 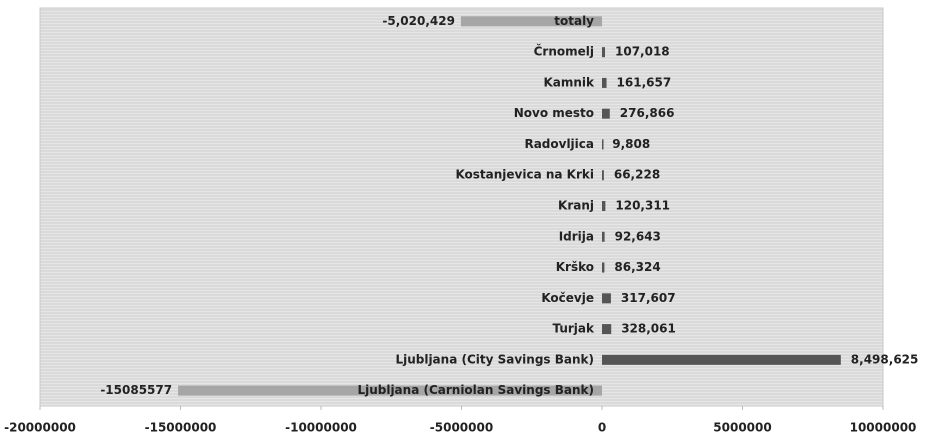 What do you see at coordinates (461, 428) in the screenshot?
I see `x-tick-label: -5000000` at bounding box center [461, 428].